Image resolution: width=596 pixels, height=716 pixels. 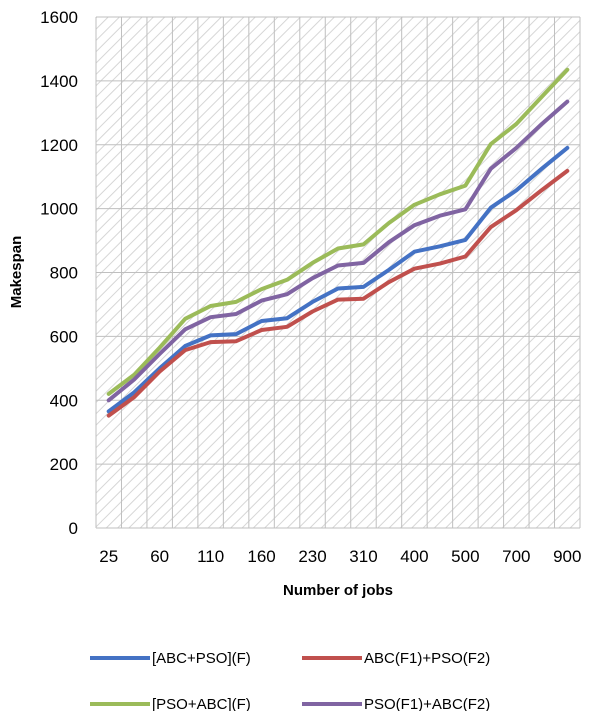 I want to click on x-tick-label: 110, so click(x=210, y=556).